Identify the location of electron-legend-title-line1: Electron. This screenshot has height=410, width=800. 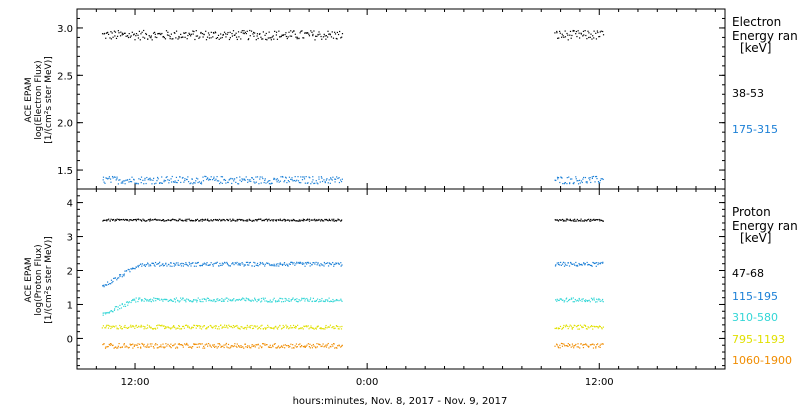
(756, 22).